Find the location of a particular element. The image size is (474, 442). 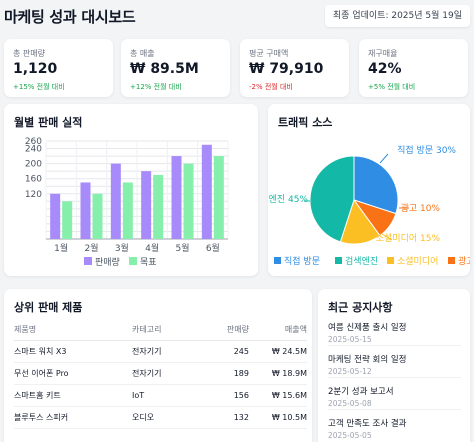

table-header-row: 제품명 카테고리 판매량 매출액 is located at coordinates (160, 330).